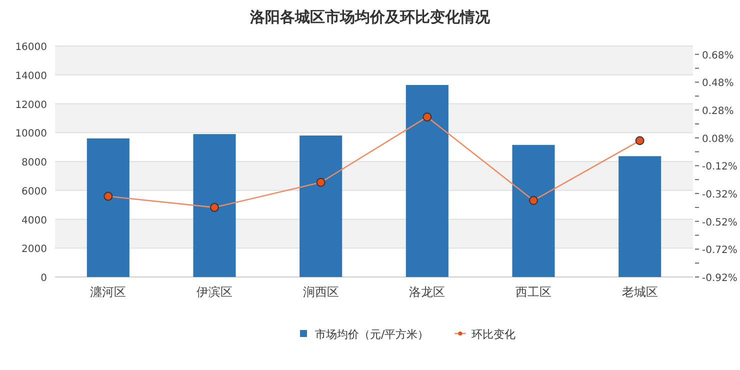 The width and height of the screenshot is (740, 370). I want to click on y-tick-label: 8000, so click(34, 163).